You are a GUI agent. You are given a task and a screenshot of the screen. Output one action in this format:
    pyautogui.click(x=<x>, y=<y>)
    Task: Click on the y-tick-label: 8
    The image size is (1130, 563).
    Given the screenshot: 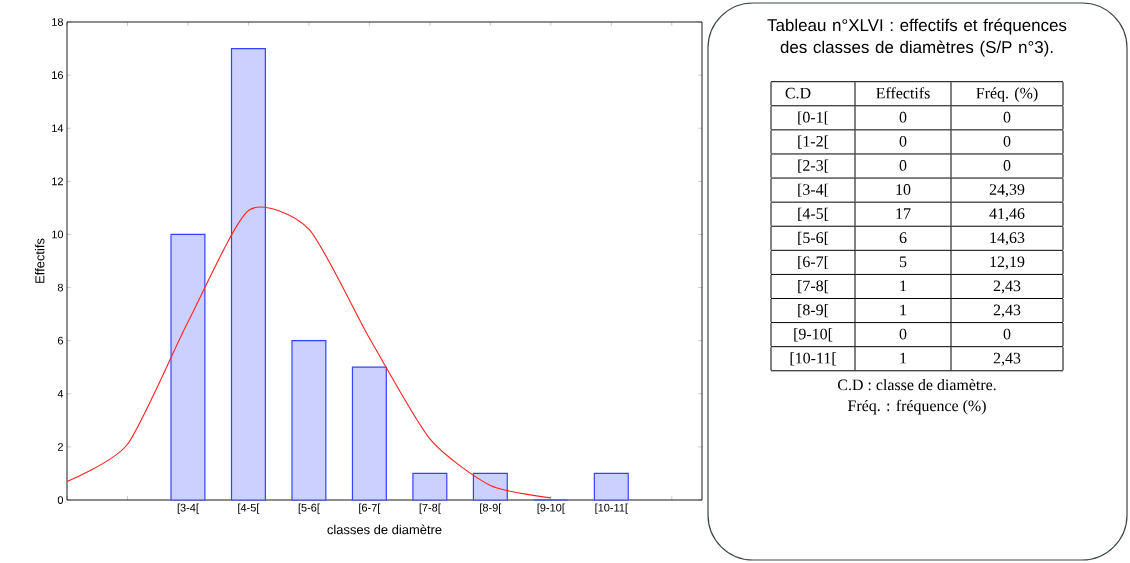 What is the action you would take?
    pyautogui.click(x=60, y=287)
    